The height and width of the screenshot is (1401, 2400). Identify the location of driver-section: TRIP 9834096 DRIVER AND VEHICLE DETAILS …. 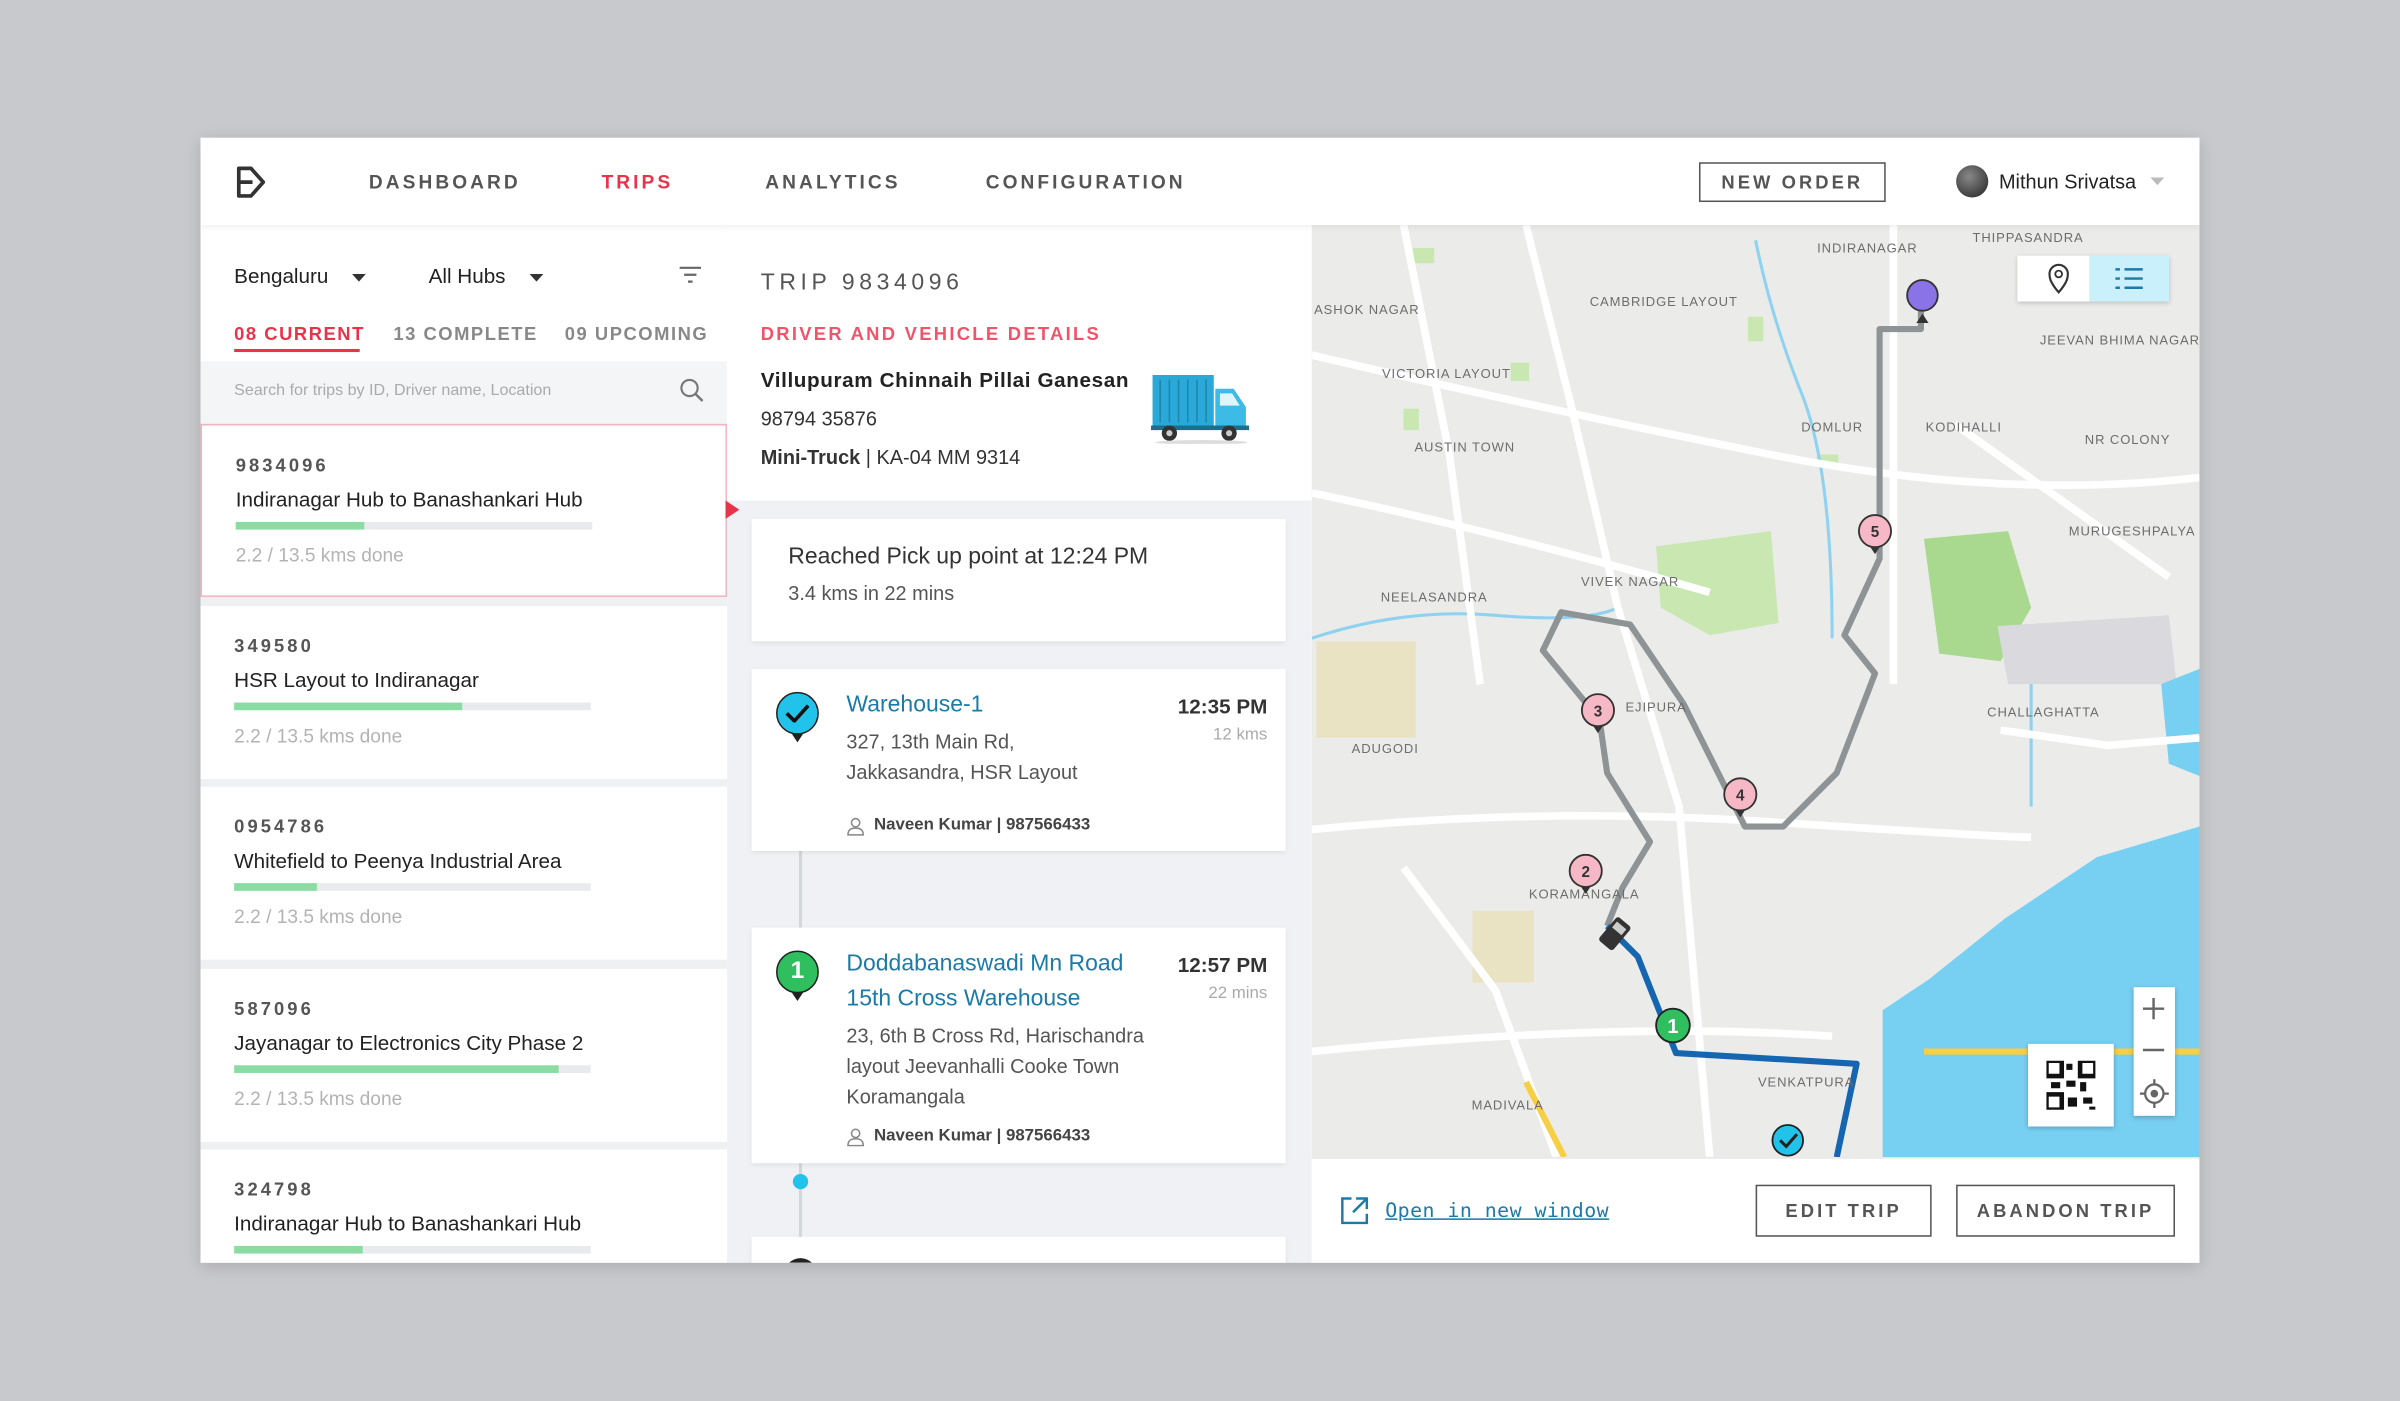
(1019, 362).